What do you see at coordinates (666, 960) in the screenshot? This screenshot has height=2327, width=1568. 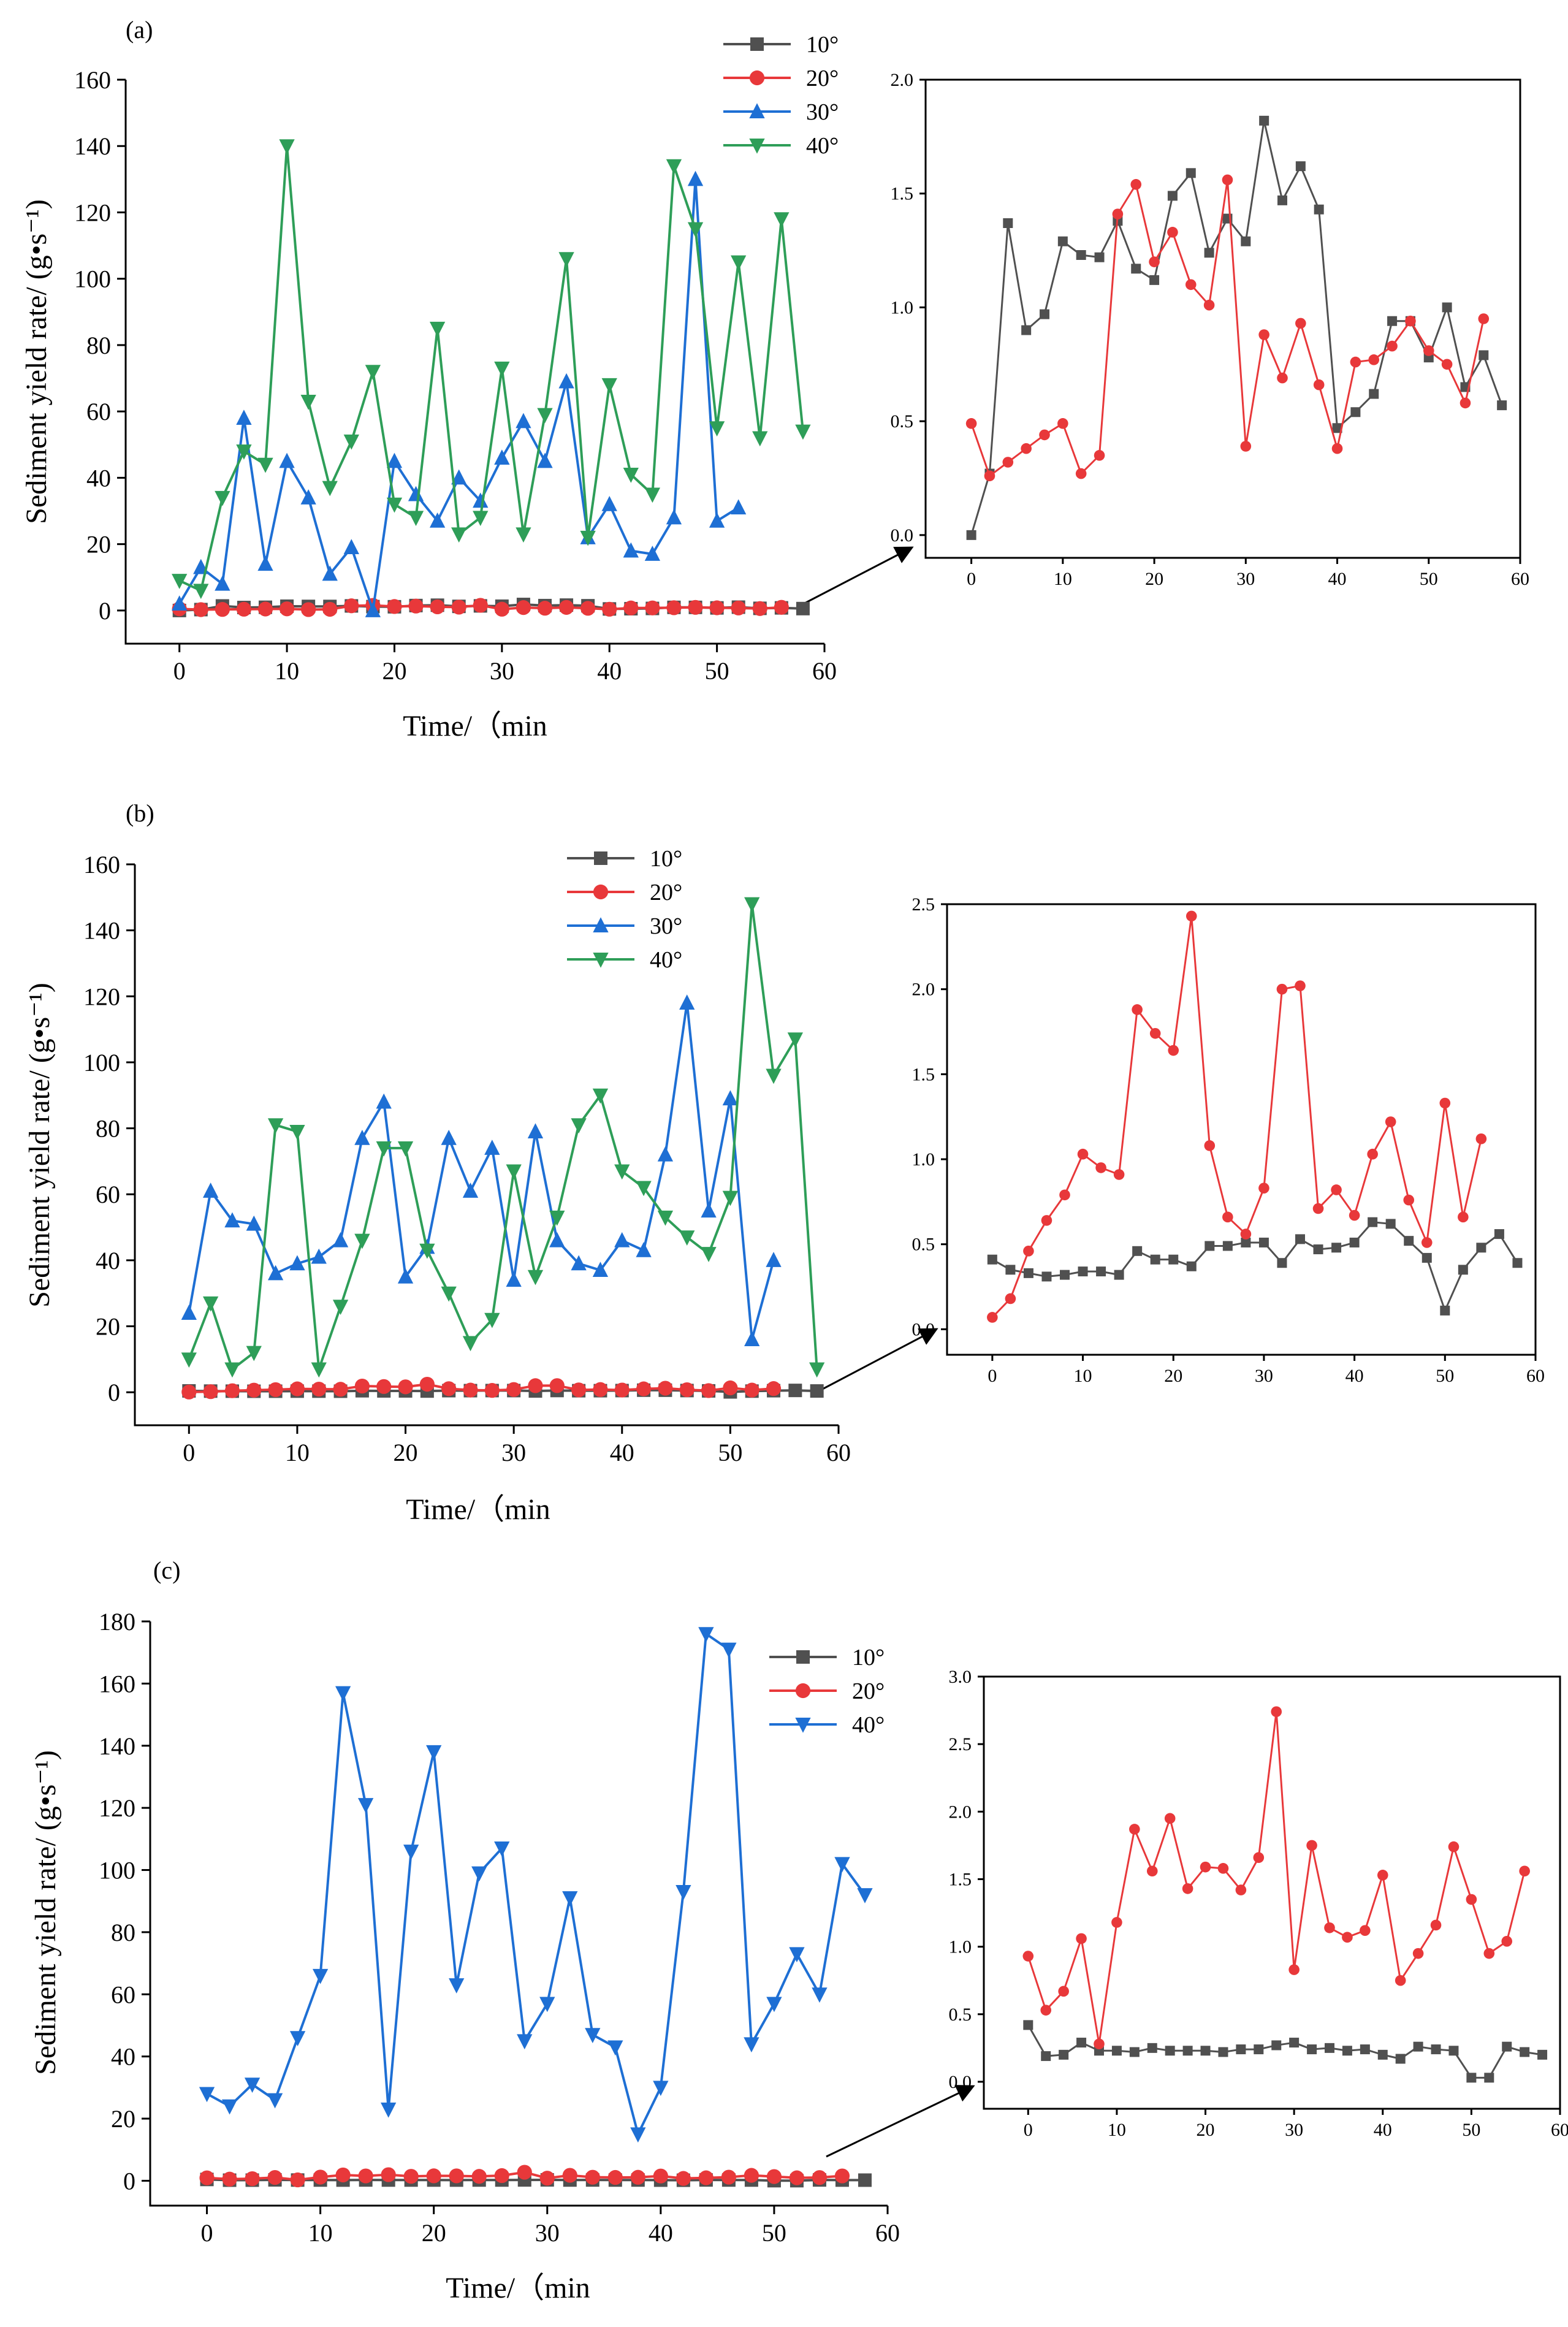 I see `legend-label: 40°` at bounding box center [666, 960].